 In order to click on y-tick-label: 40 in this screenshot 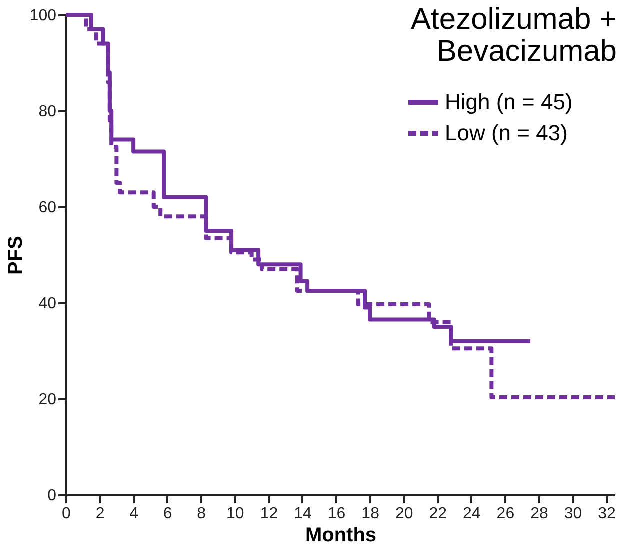, I will do `click(47, 304)`.